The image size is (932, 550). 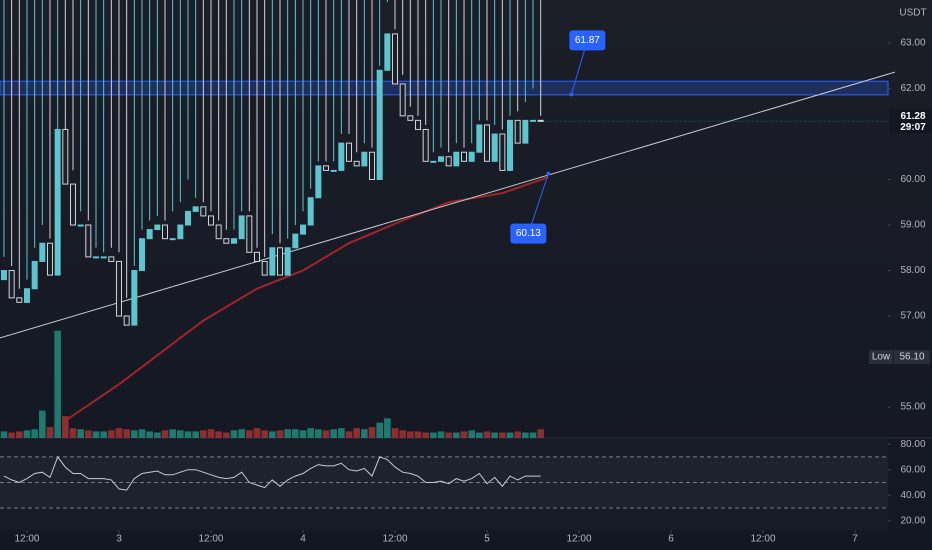 I want to click on rsi-tick-label: 80.00, so click(x=912, y=444).